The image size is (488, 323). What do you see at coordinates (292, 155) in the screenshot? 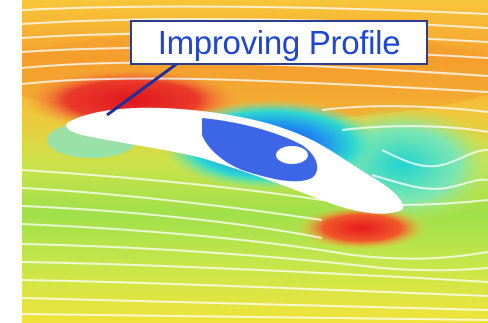
I see `vortex-core` at bounding box center [292, 155].